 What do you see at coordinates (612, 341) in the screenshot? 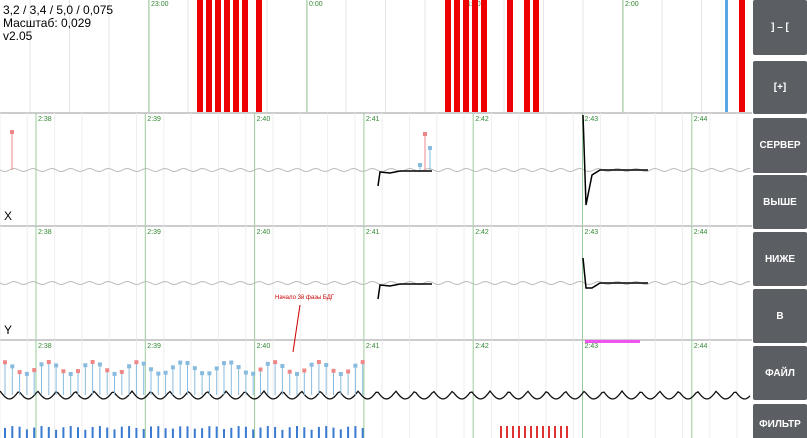
I see `marker` at bounding box center [612, 341].